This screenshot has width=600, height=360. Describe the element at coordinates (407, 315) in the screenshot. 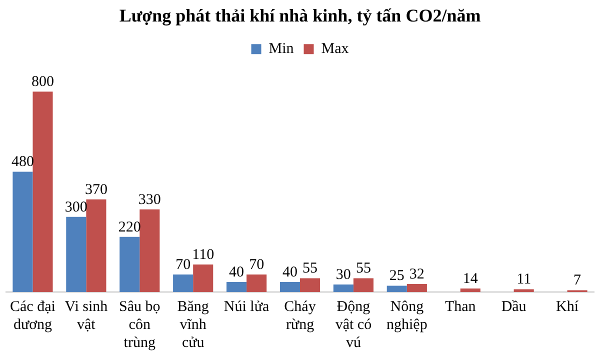

I see `x-tick-label: Nông nghiệp` at that location.